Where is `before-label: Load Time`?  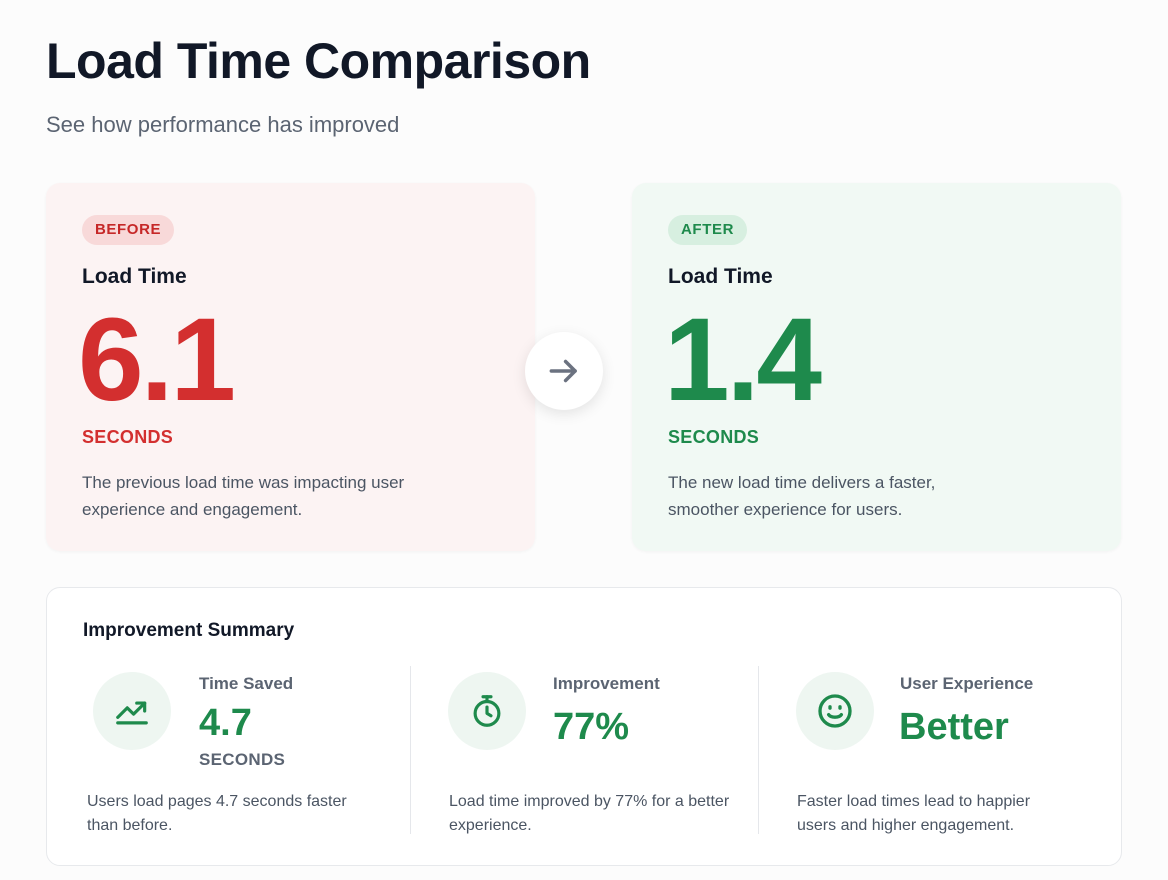
before-label: Load Time is located at coordinates (134, 276).